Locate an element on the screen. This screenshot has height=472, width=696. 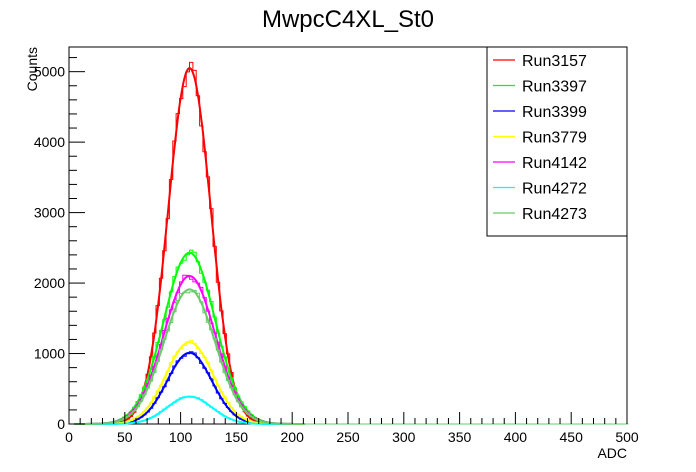
legend-label: Run4142 is located at coordinates (554, 163).